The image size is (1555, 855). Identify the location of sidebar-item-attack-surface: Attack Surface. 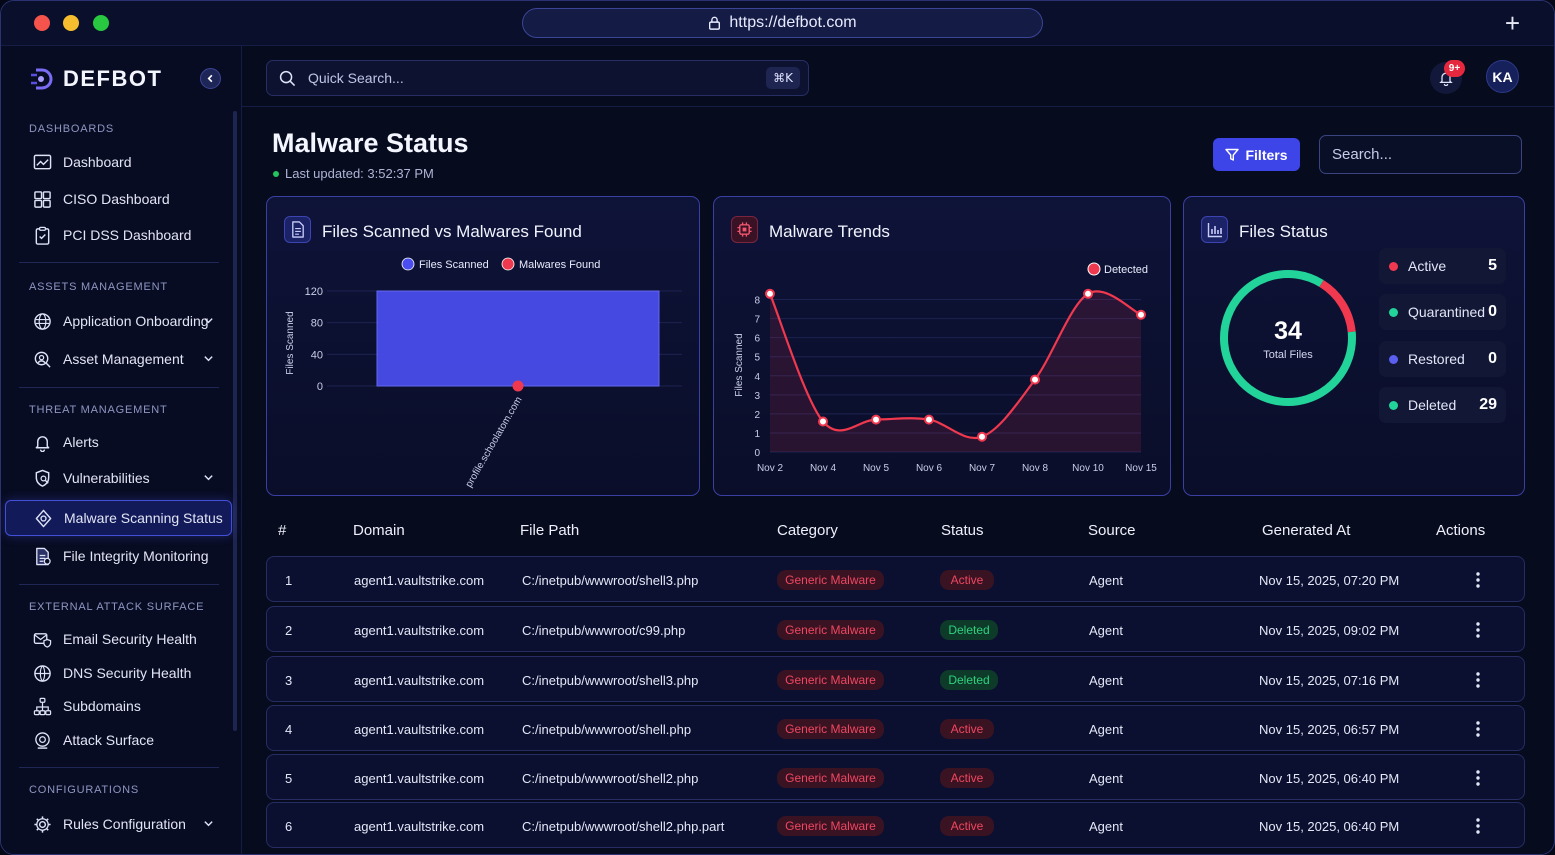
(118, 740).